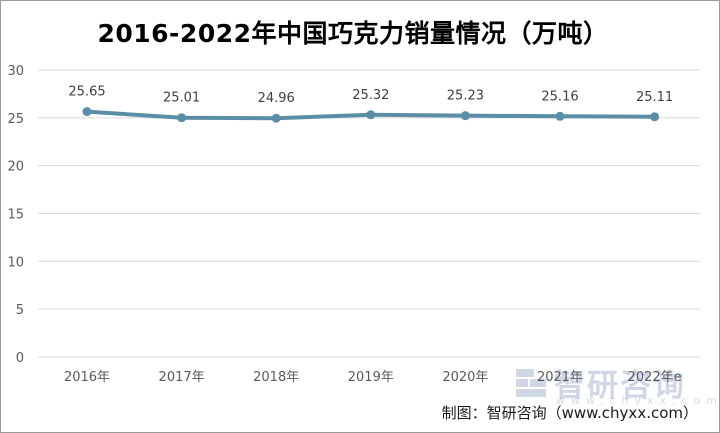  Describe the element at coordinates (20, 358) in the screenshot. I see `y-tick-label-0: 0` at that location.